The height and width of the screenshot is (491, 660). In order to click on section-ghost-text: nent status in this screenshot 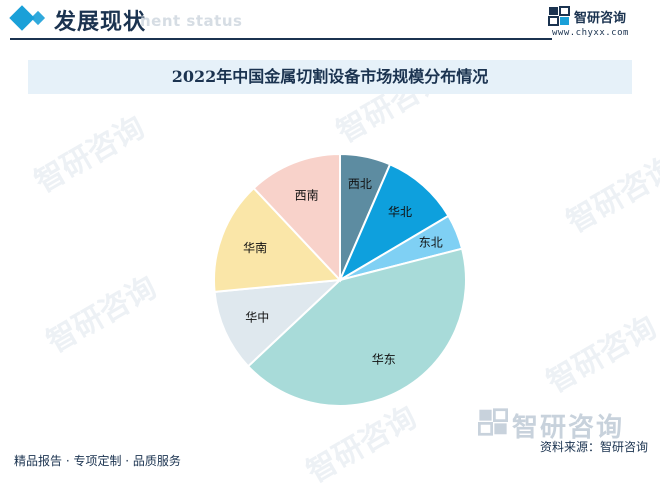, I will do `click(191, 21)`.